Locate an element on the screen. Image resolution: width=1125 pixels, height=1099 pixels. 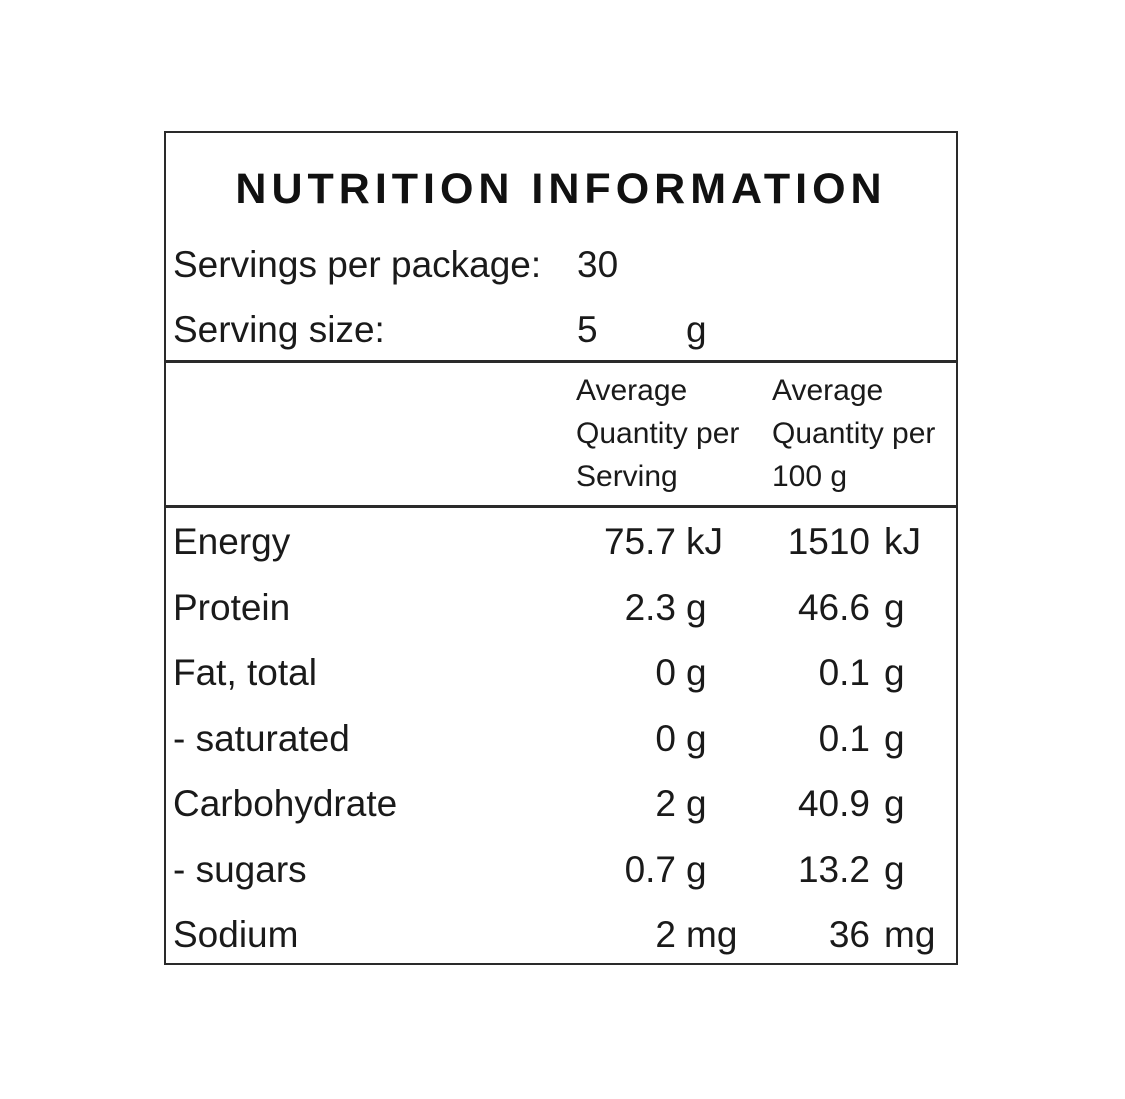
header-divider is located at coordinates (561, 361).